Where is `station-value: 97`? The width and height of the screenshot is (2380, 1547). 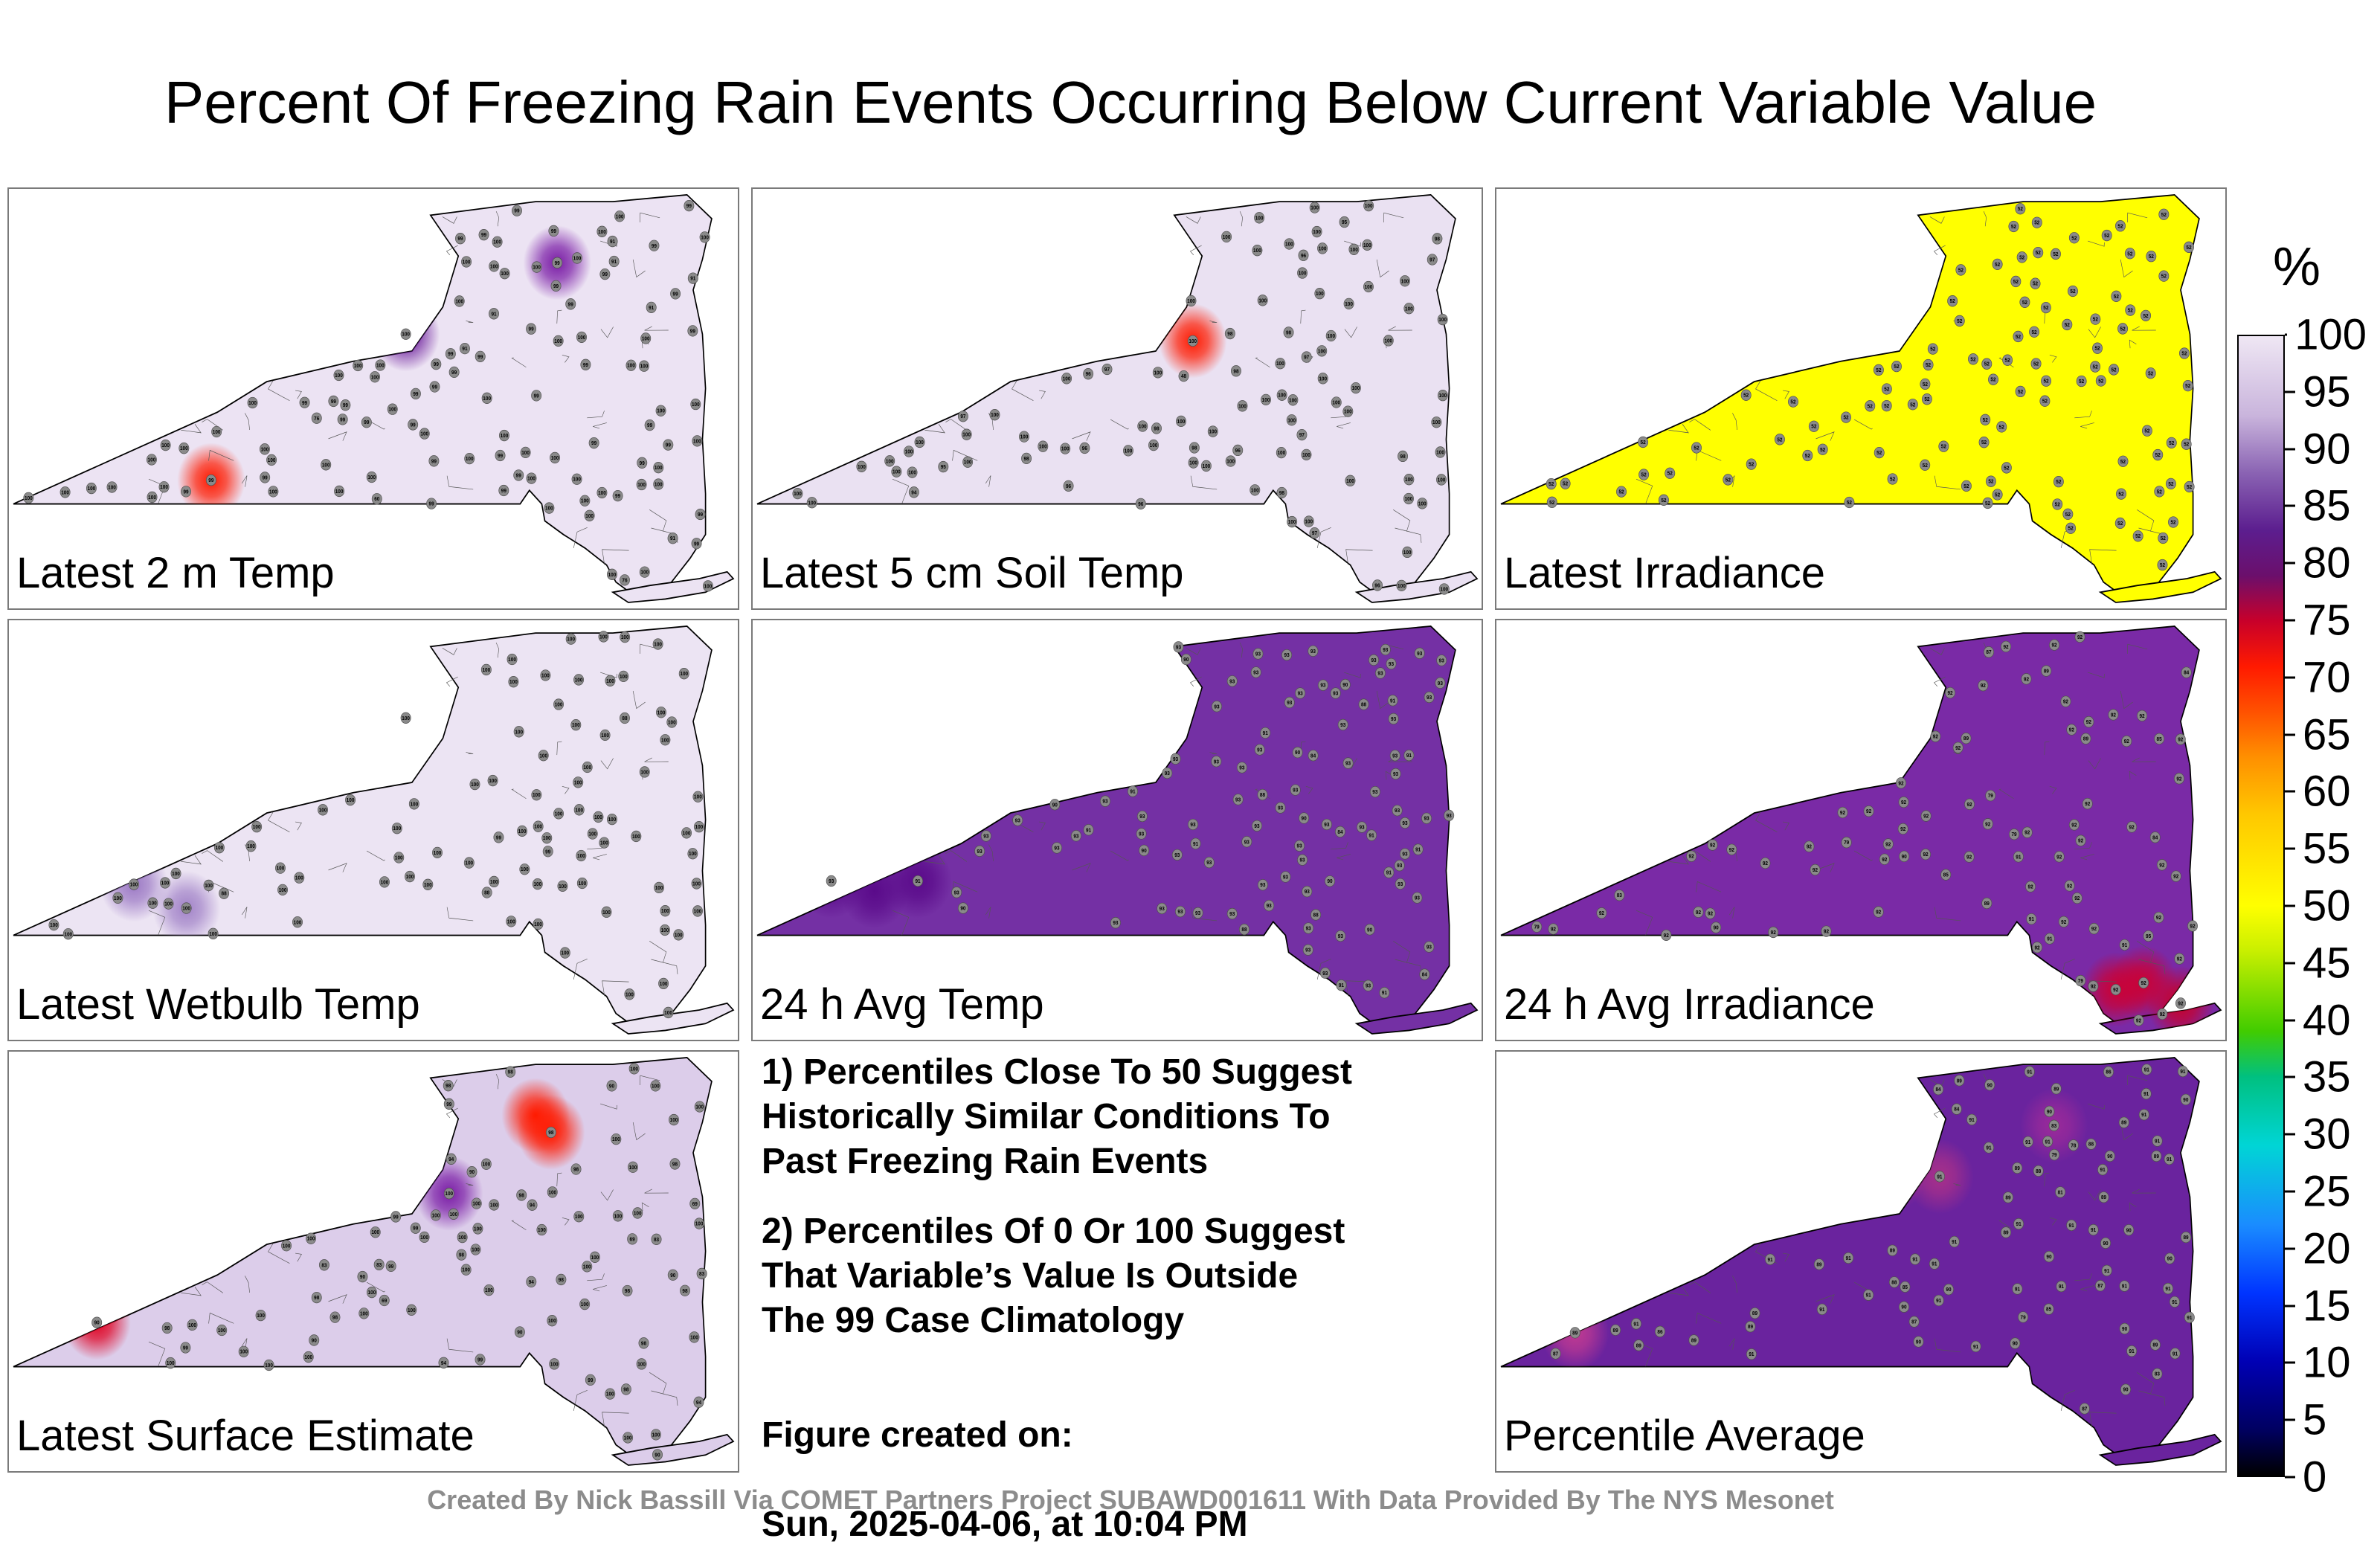
station-value: 97 is located at coordinates (1432, 260).